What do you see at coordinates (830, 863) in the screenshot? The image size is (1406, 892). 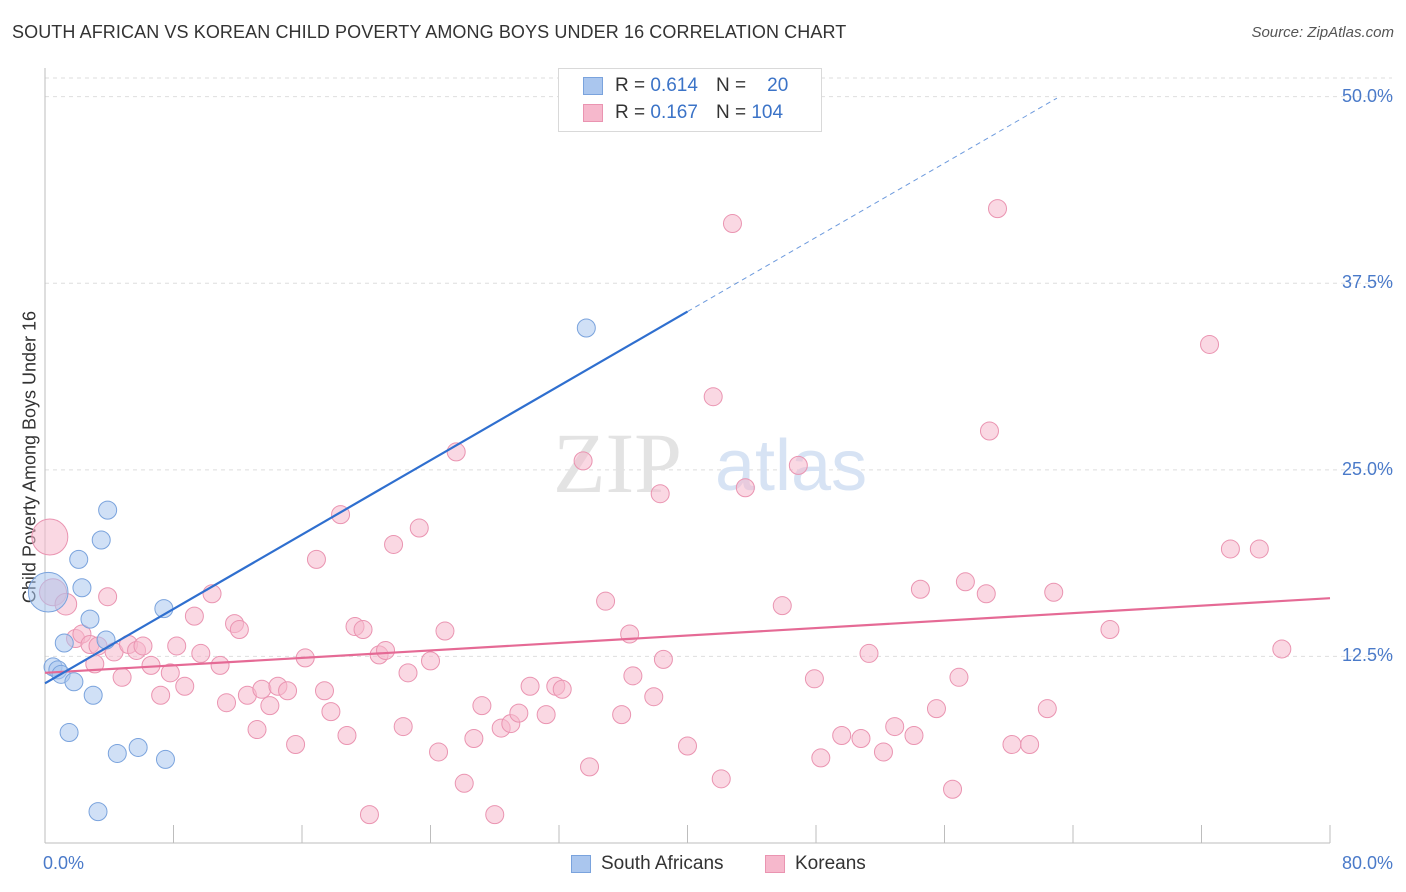 I see `bottom-legend-label-koreans: Koreans` at bounding box center [830, 863].